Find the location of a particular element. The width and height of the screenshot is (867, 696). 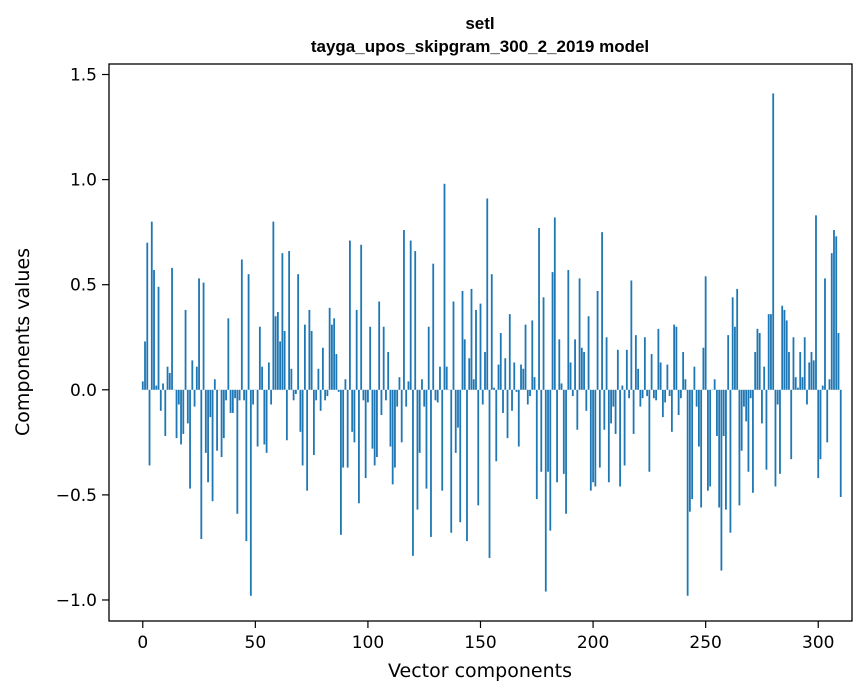

x-tick-label: 250 is located at coordinates (705, 643).